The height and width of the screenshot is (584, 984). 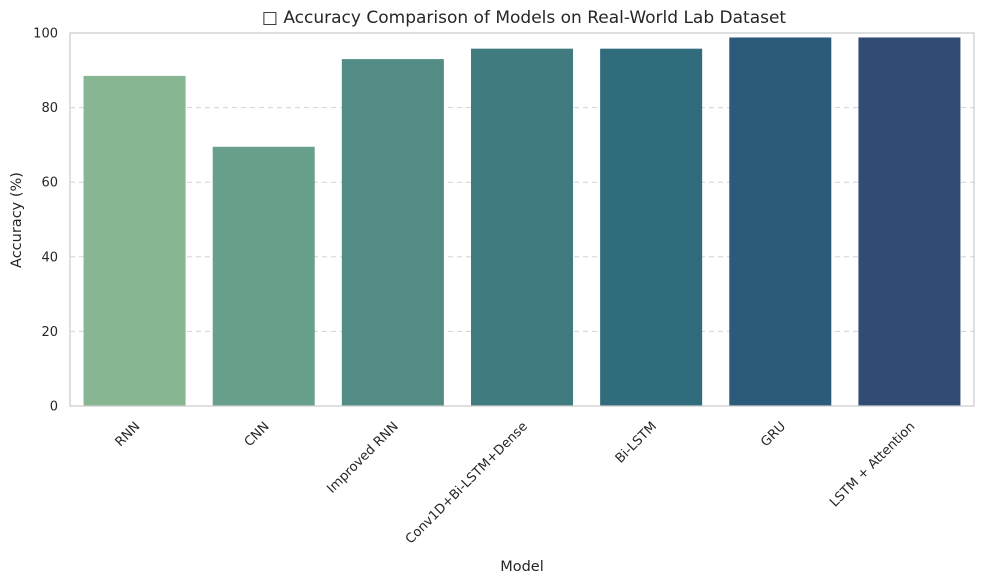 I want to click on x-tick-label: Bi-LSTM, so click(x=636, y=442).